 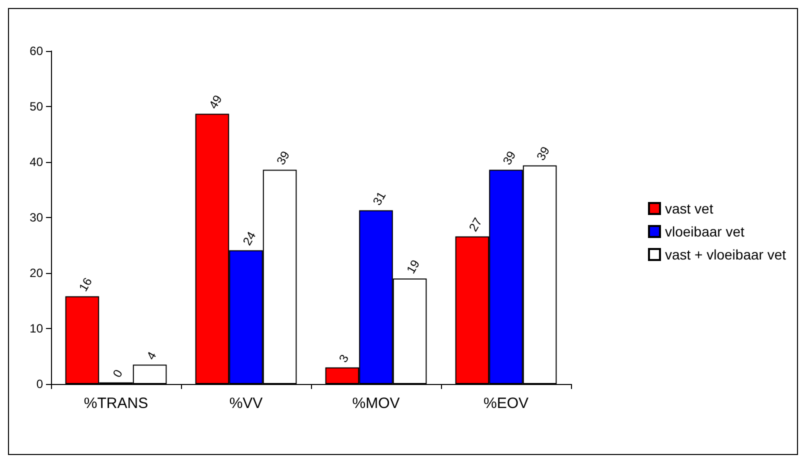 What do you see at coordinates (37, 273) in the screenshot?
I see `y-tick-label: 20` at bounding box center [37, 273].